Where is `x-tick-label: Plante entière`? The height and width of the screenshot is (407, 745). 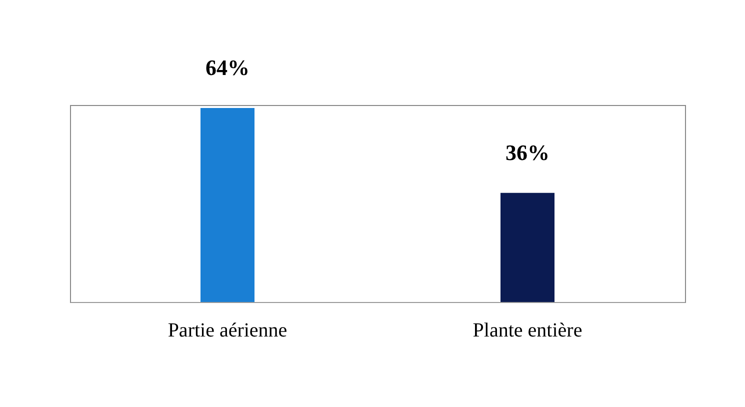
x-tick-label: Plante entière is located at coordinates (527, 331).